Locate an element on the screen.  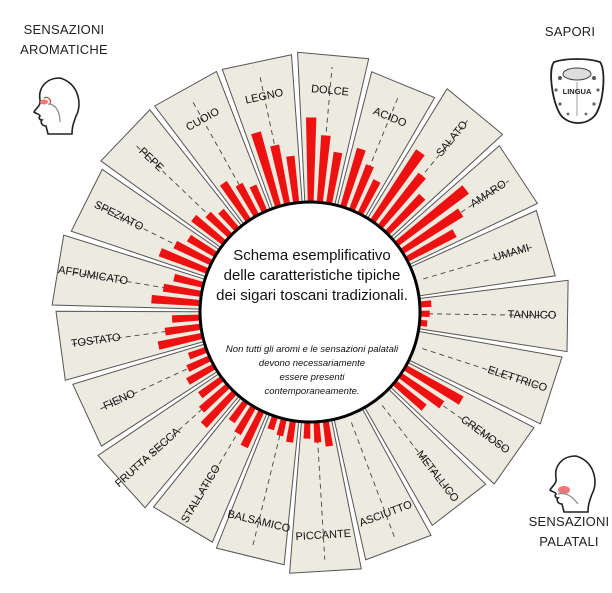
sector-label-dolce: DOLCE is located at coordinates (330, 90).